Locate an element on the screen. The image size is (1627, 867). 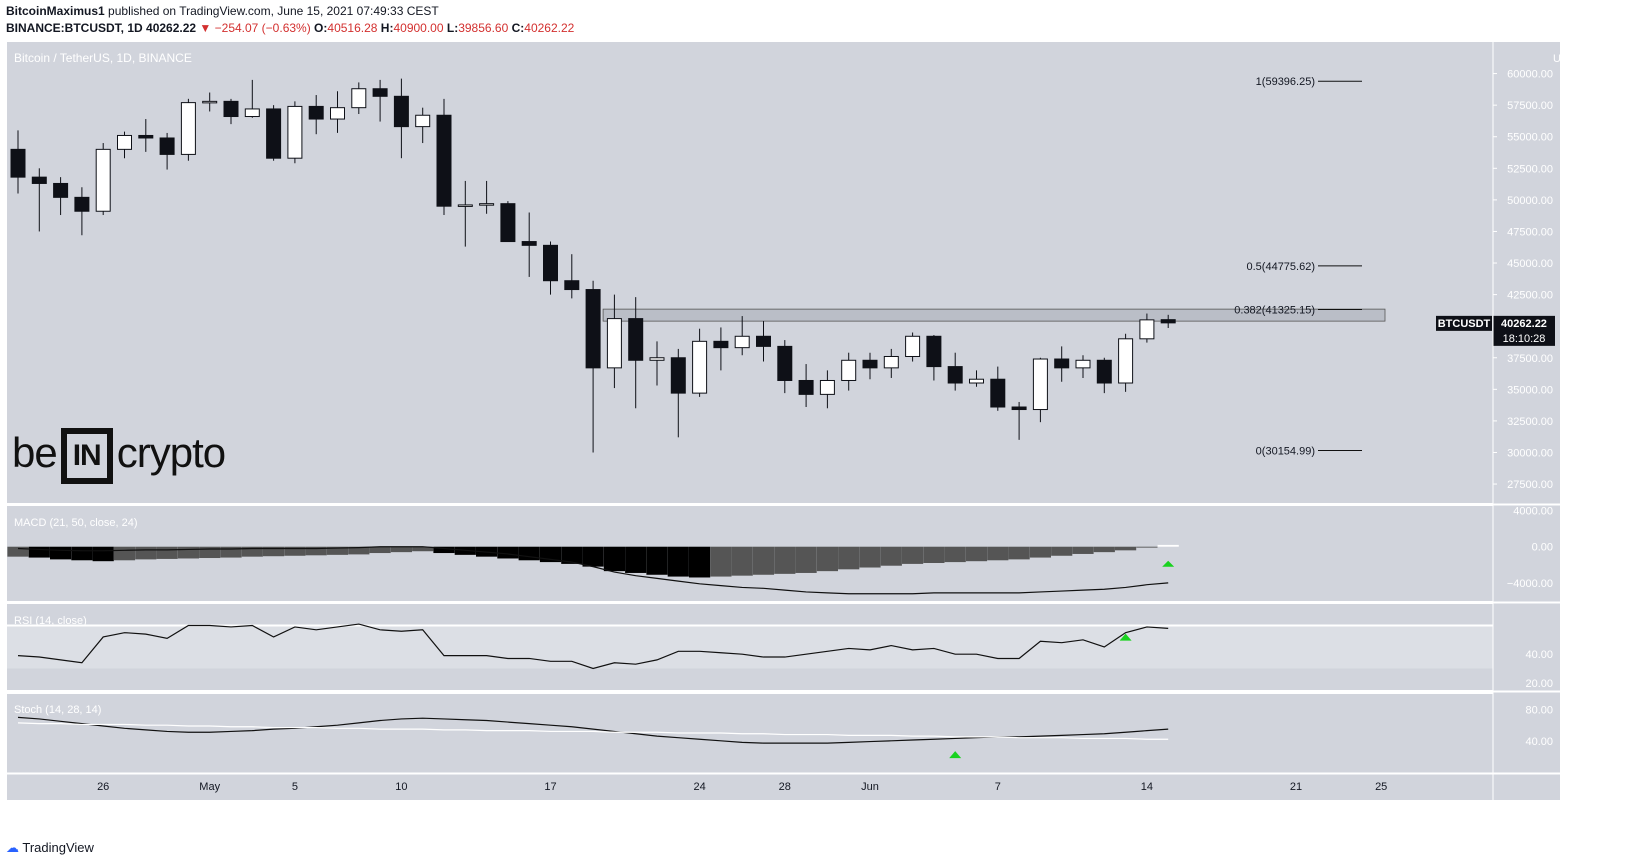
price-tick-label: 50000.00 is located at coordinates (1530, 201).